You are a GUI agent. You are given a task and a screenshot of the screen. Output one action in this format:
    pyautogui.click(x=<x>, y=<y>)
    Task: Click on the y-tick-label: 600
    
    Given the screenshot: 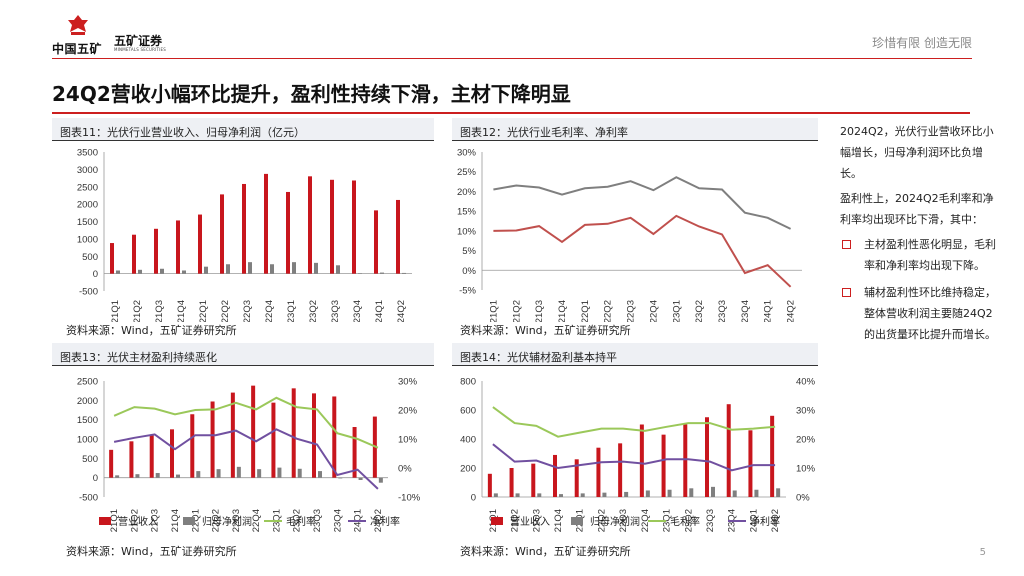 What is the action you would take?
    pyautogui.click(x=468, y=411)
    